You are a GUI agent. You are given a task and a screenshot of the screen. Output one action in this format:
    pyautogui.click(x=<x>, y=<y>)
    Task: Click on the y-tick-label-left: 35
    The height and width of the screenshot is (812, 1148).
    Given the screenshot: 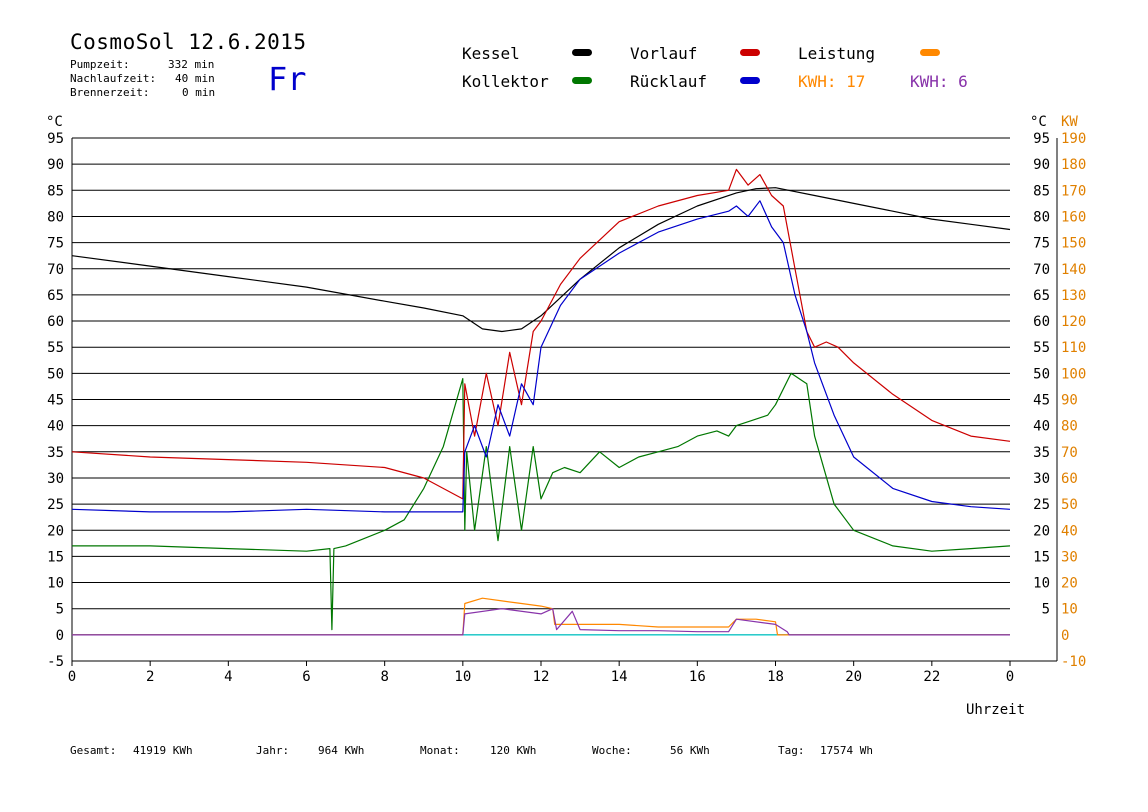 What is the action you would take?
    pyautogui.click(x=55, y=453)
    